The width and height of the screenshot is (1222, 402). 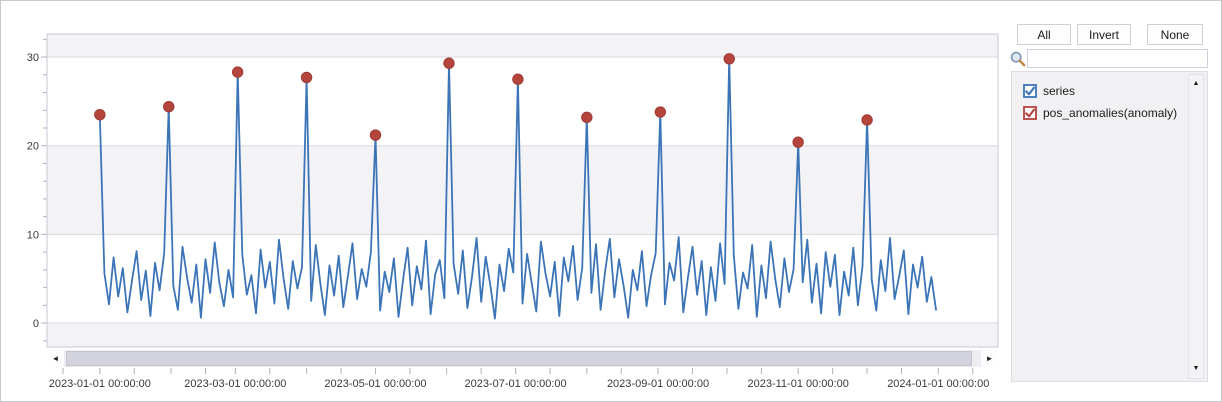 What do you see at coordinates (658, 384) in the screenshot?
I see `x-tick-label: 2023-09-01 00:00:00` at bounding box center [658, 384].